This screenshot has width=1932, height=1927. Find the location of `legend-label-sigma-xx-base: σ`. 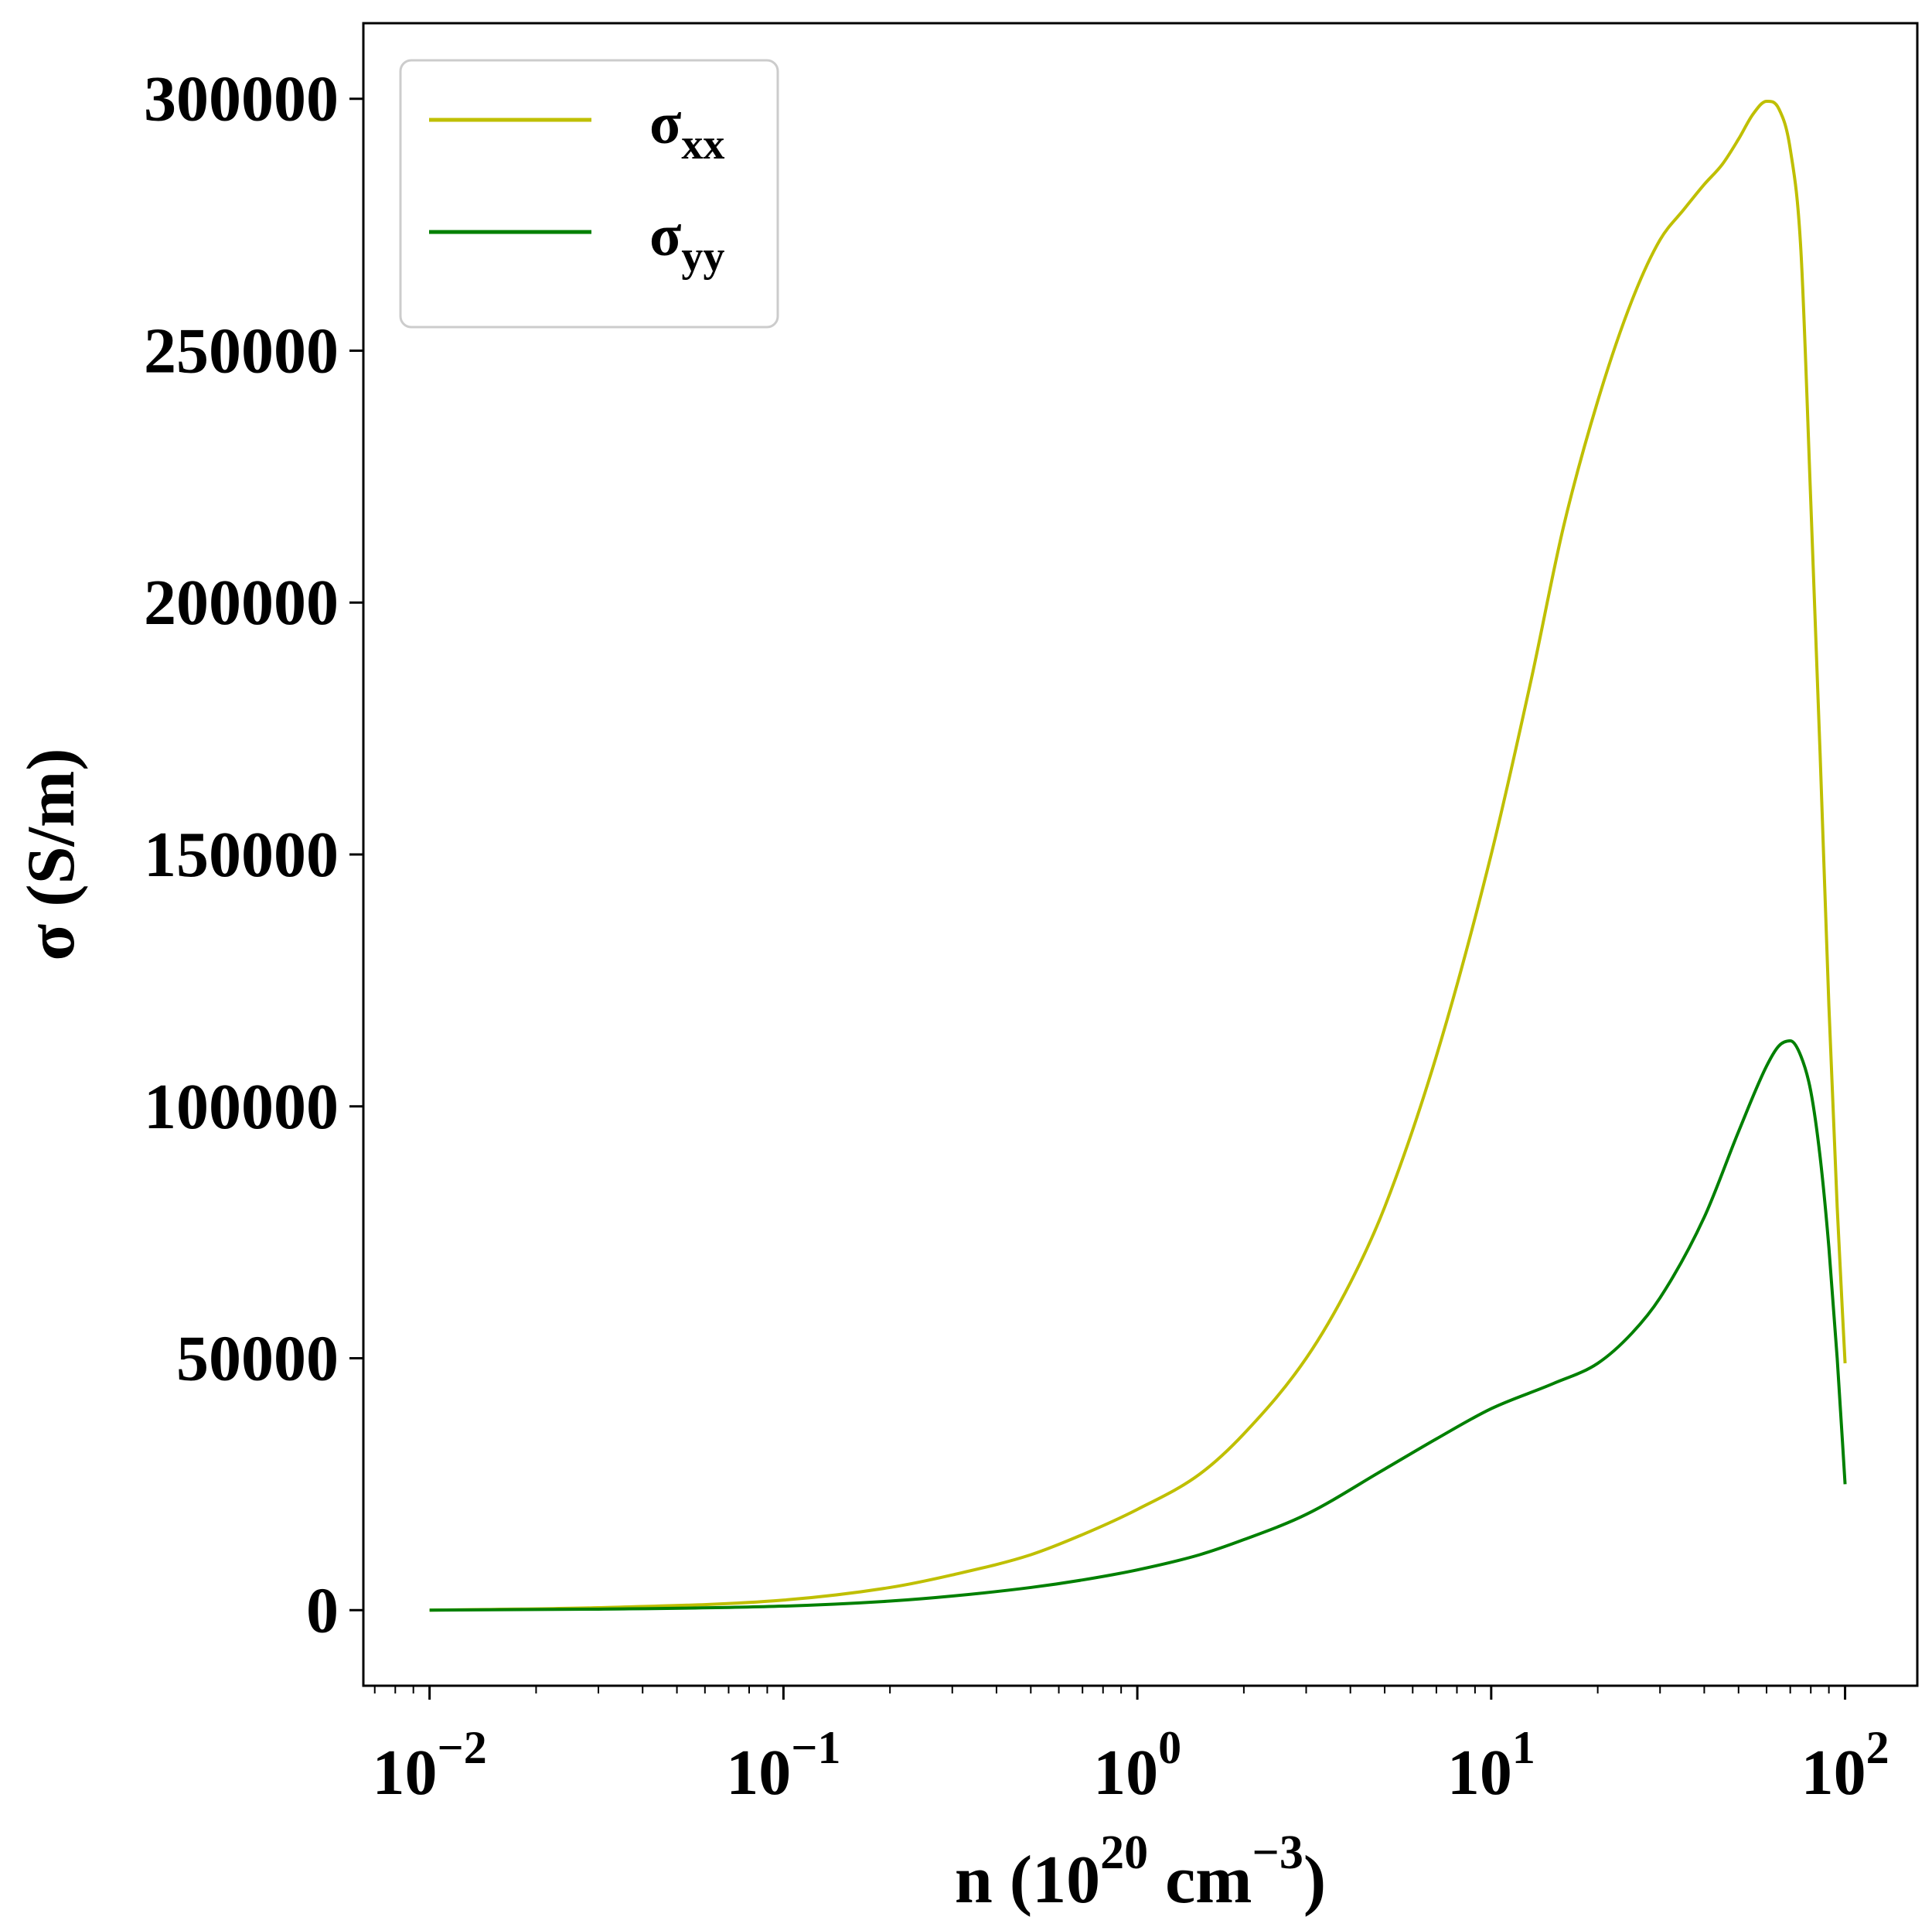

legend-label-sigma-xx-base: σ is located at coordinates (665, 123).